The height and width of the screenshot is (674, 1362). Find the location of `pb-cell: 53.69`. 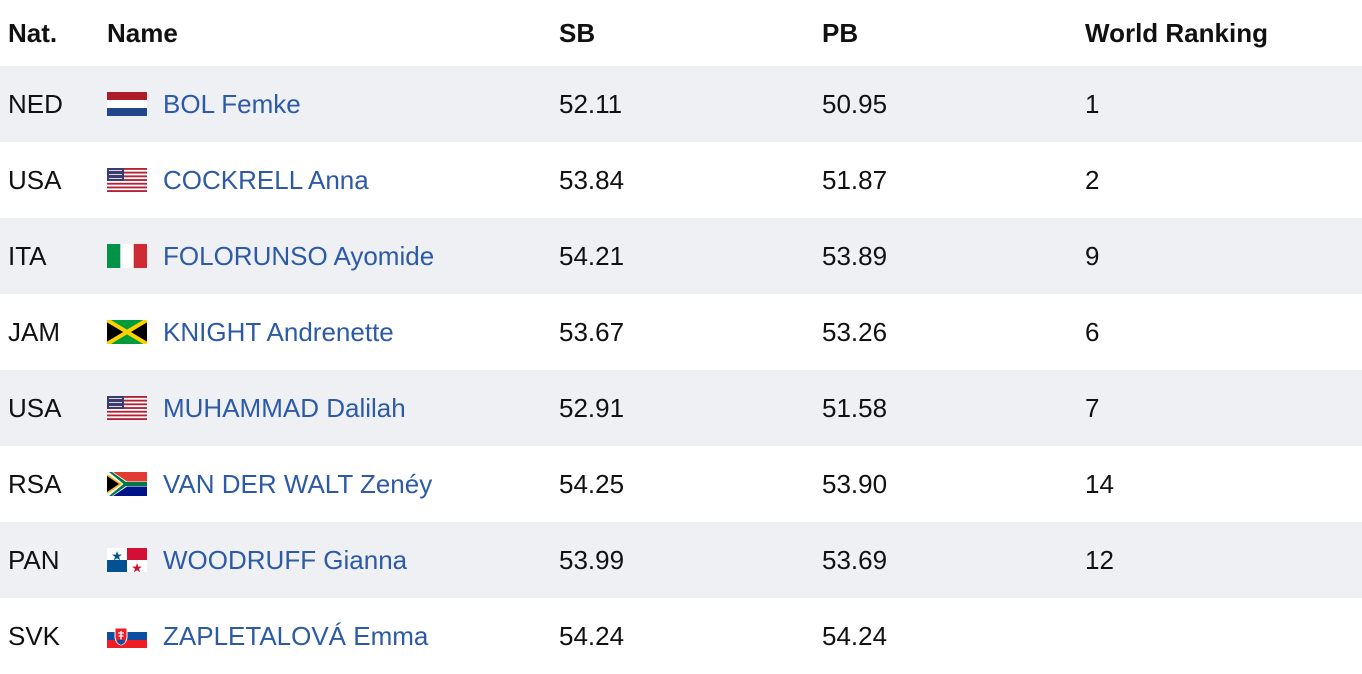

pb-cell: 53.69 is located at coordinates (855, 559).